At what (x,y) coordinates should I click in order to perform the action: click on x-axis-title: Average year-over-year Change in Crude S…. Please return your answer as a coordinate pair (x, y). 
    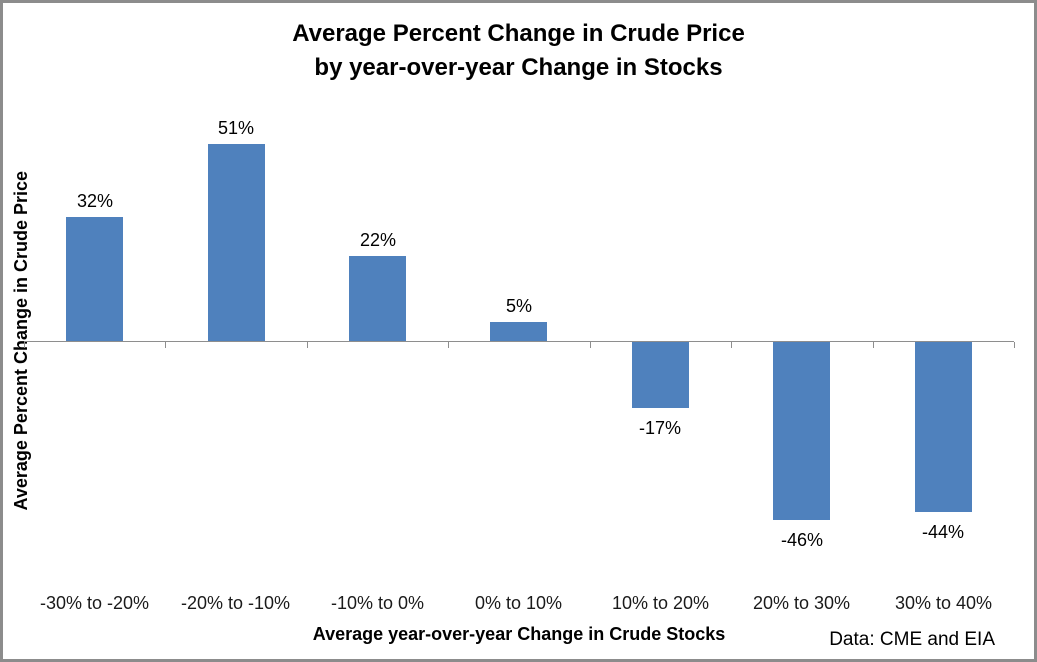
    Looking at the image, I should click on (519, 634).